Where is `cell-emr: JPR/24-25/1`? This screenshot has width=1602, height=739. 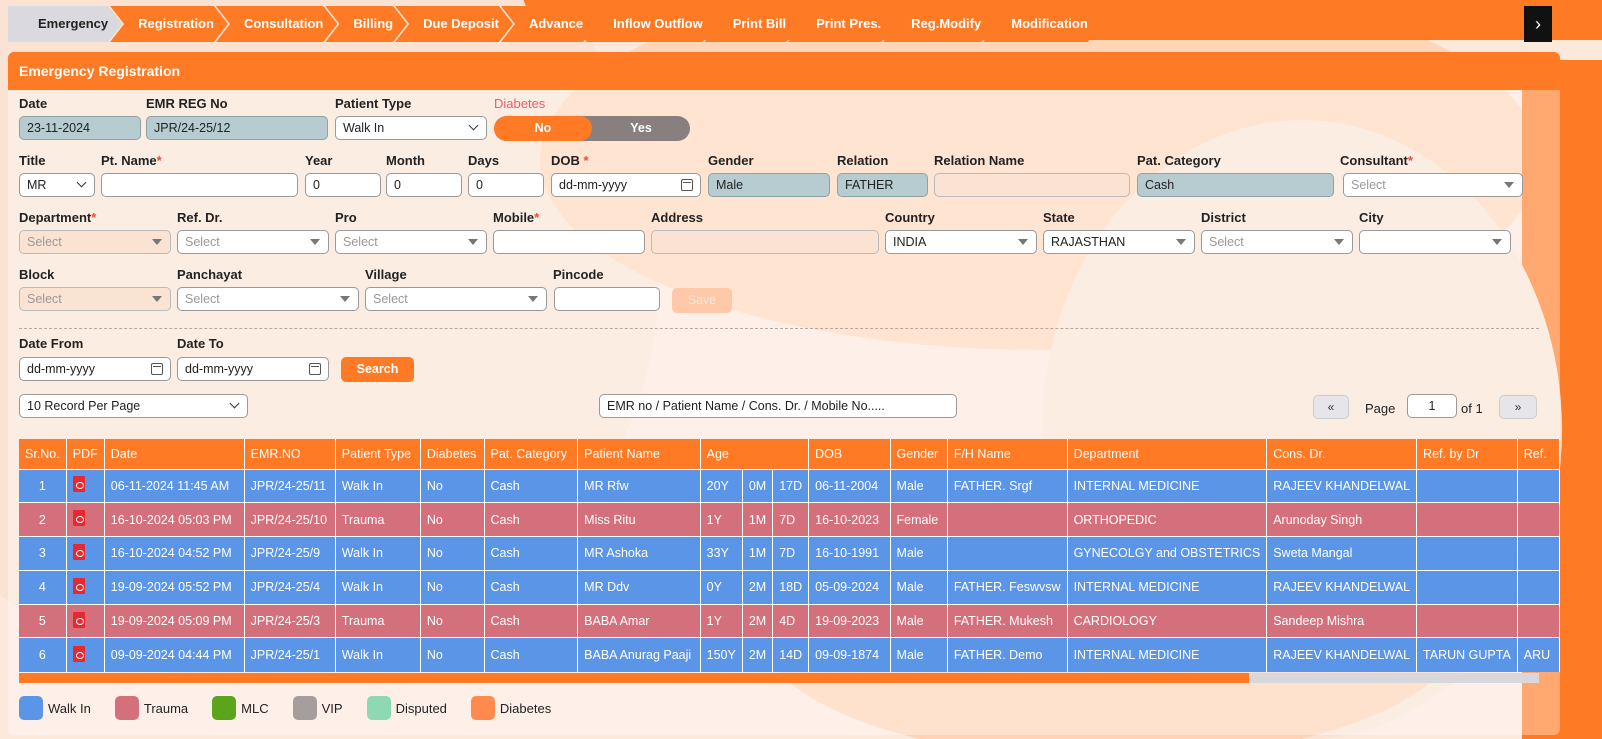
cell-emr: JPR/24-25/1 is located at coordinates (290, 654).